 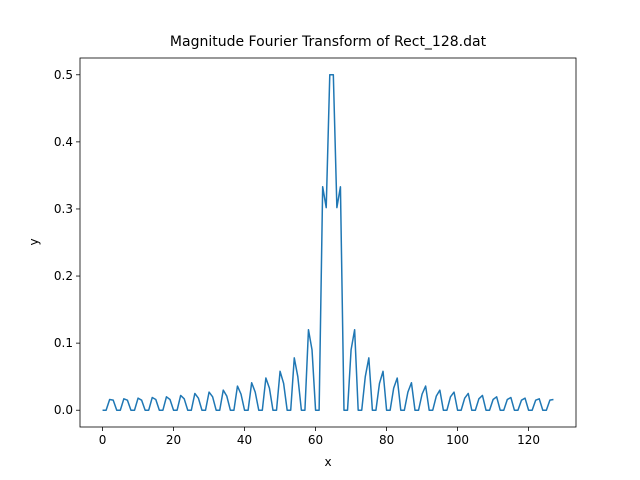 I want to click on y-tick-label: 0.1, so click(x=63, y=343).